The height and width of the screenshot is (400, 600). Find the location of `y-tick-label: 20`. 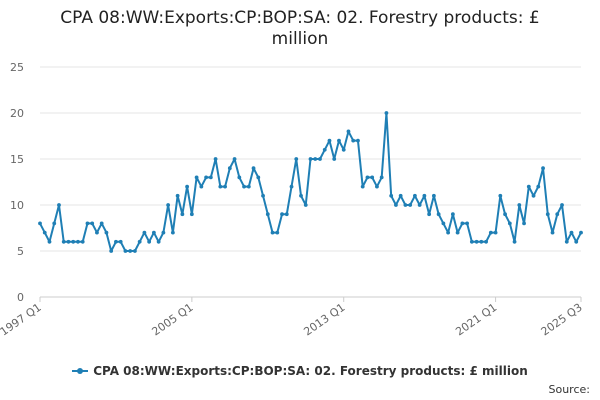

y-tick-label: 20 is located at coordinates (17, 113).